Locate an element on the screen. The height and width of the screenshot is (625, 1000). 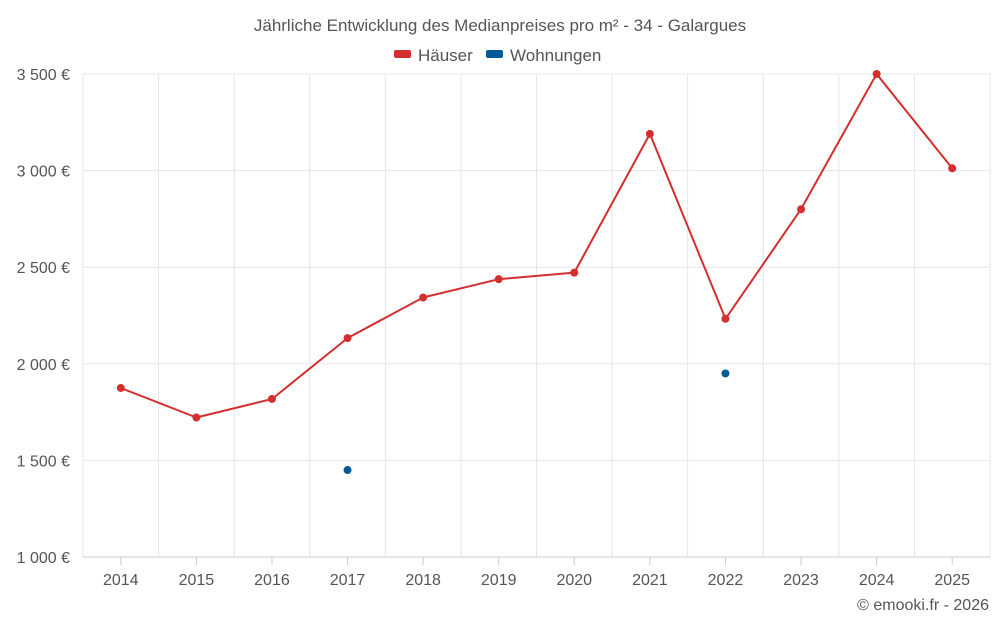
legend-swatch-hauser is located at coordinates (402, 54).